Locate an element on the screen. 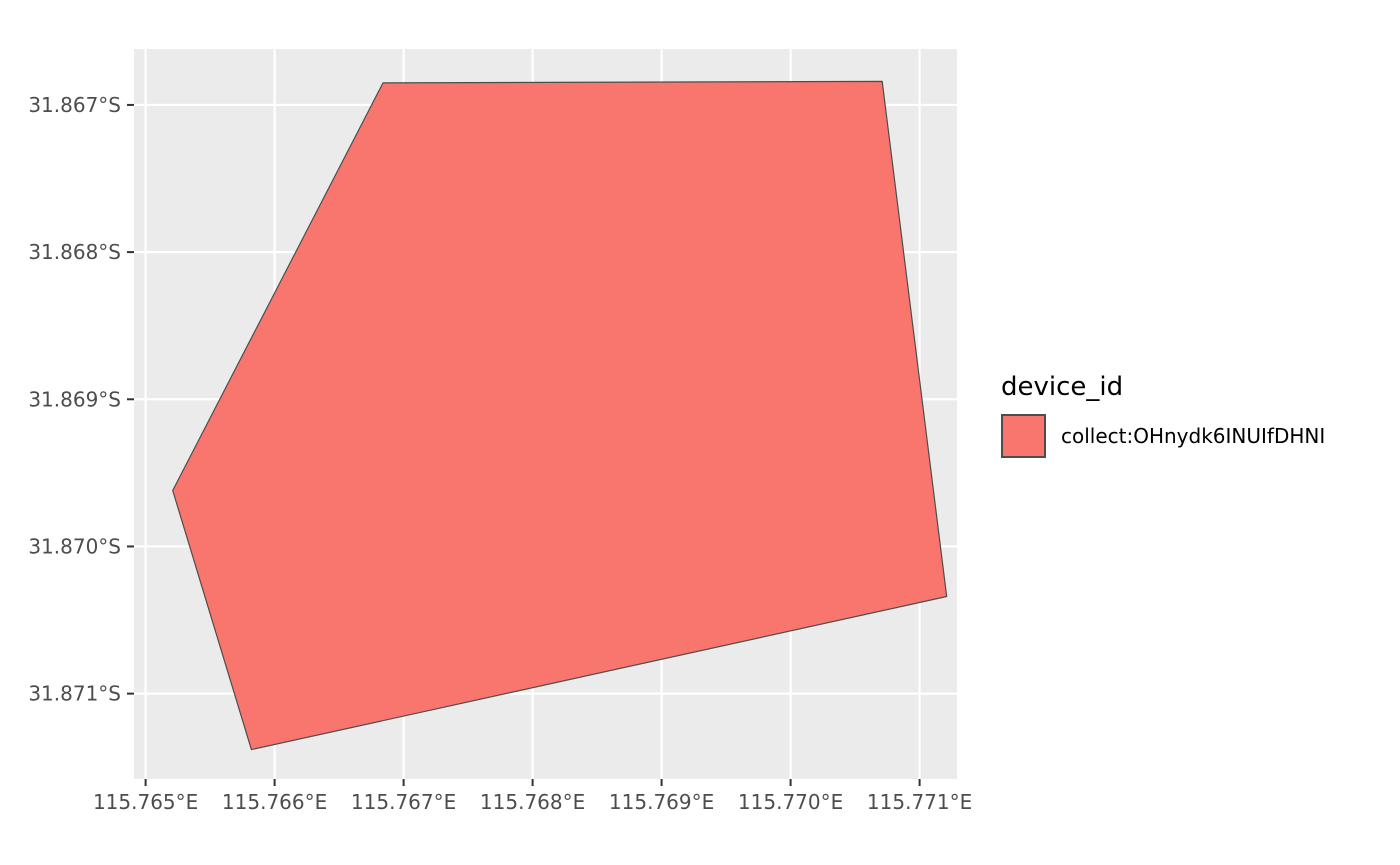  x-tick-label-0: 115.765°E is located at coordinates (145, 802).